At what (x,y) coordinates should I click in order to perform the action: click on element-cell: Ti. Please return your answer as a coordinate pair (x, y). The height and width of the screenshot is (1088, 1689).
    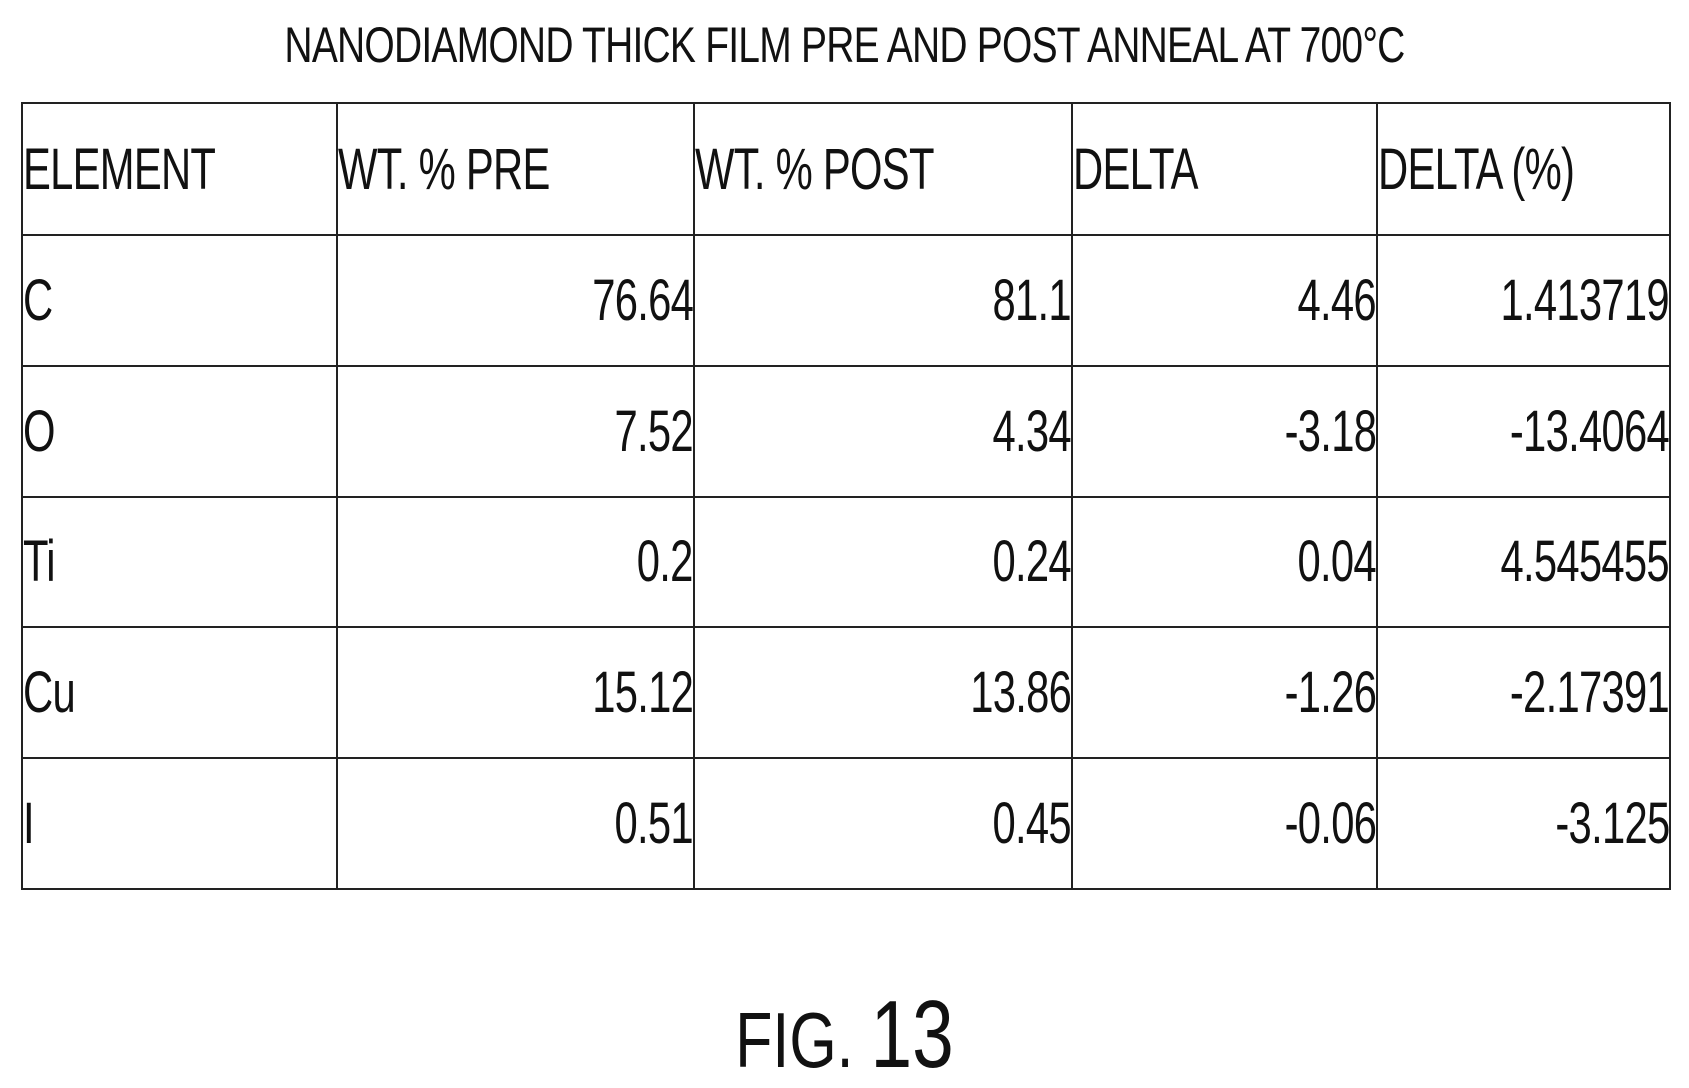
    Looking at the image, I should click on (179, 562).